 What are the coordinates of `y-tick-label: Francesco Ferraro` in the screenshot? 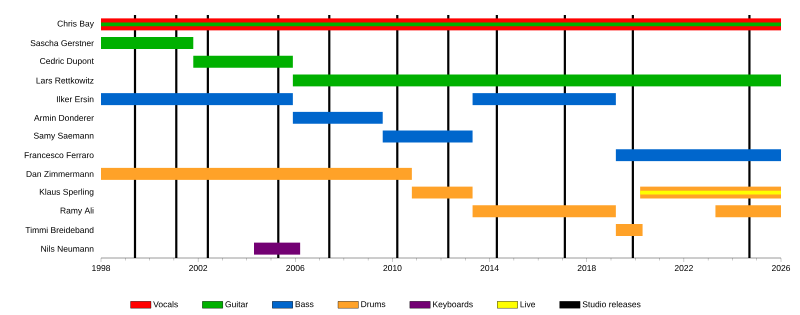 It's located at (59, 155).